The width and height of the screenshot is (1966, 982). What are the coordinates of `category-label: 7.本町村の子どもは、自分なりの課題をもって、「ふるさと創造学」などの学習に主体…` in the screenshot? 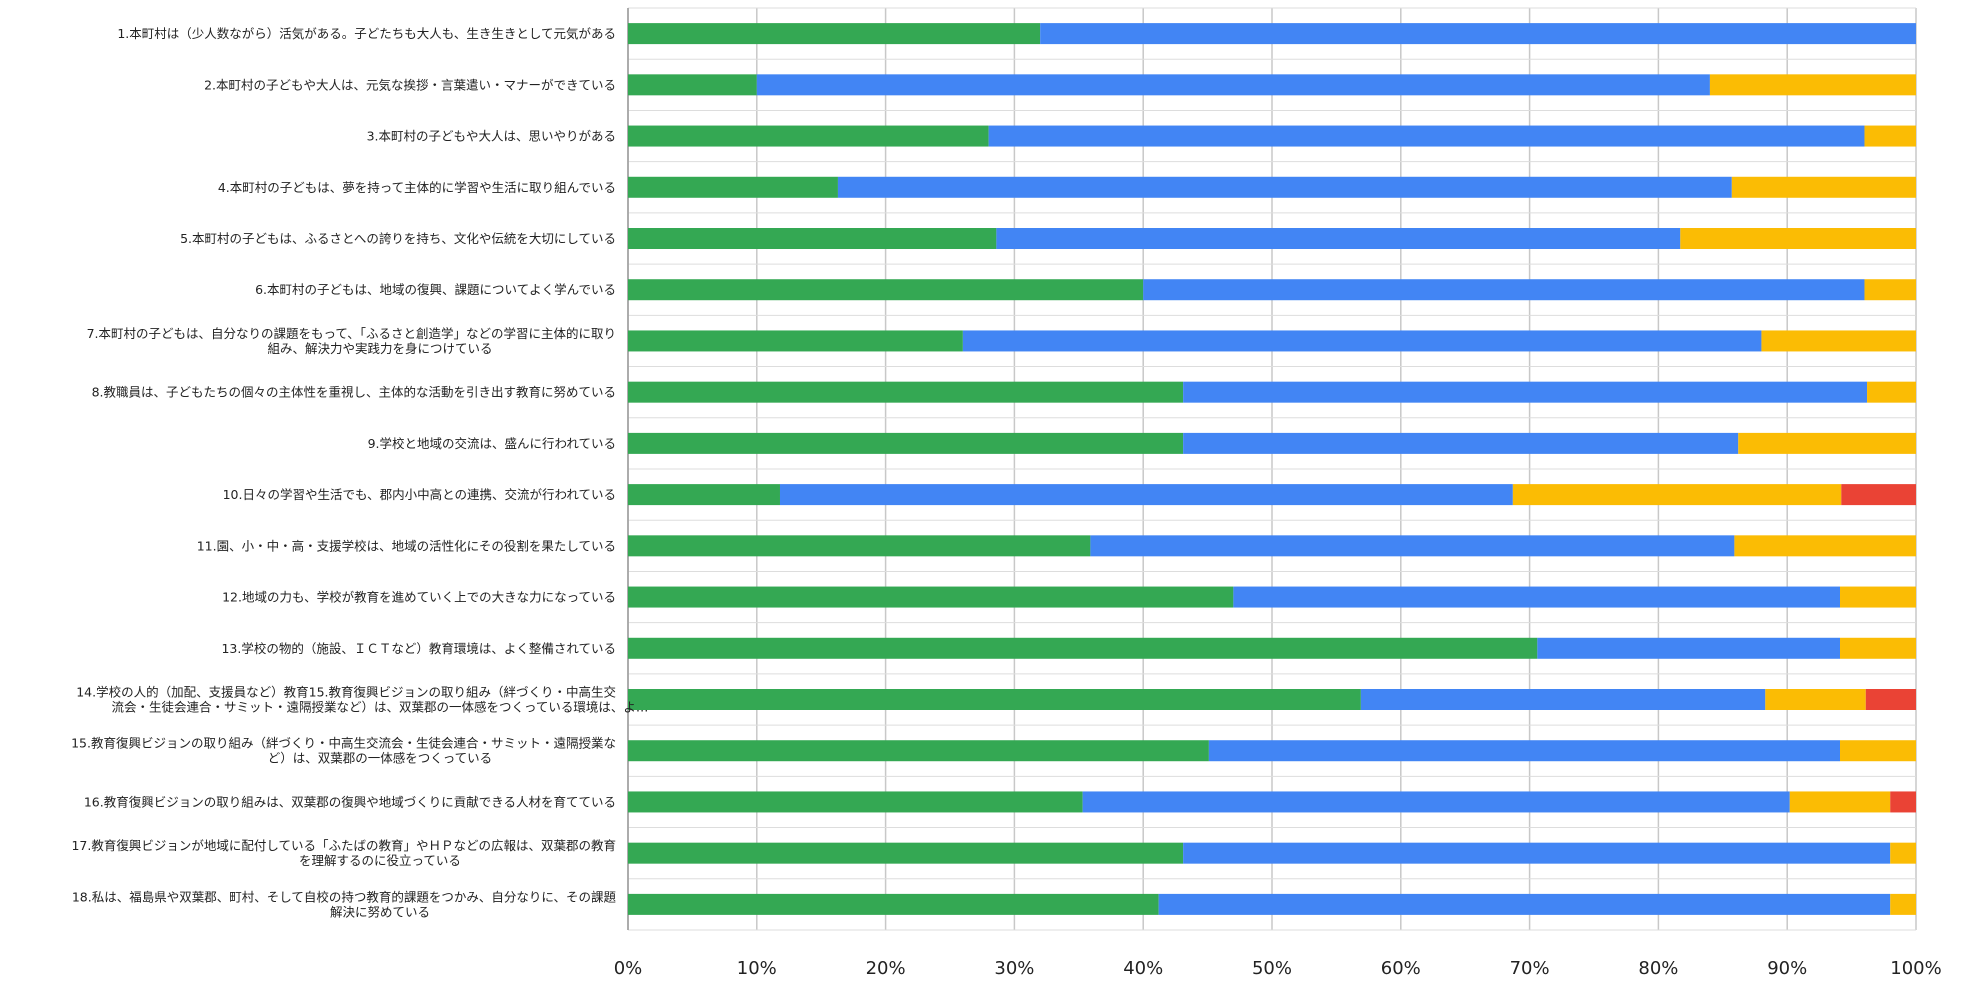 It's located at (351, 333).